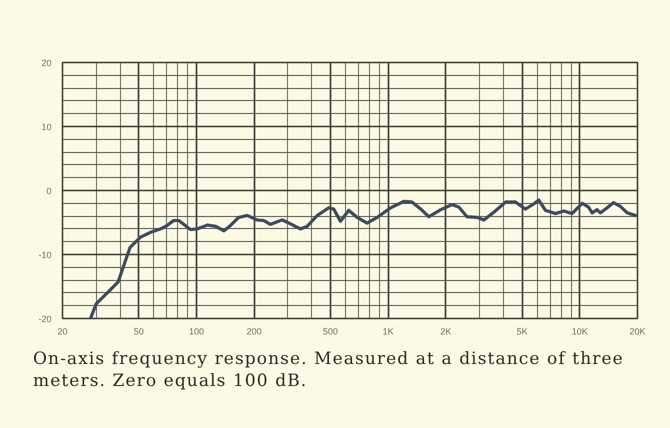 The width and height of the screenshot is (670, 428). What do you see at coordinates (45, 255) in the screenshot?
I see `y-tick-label: -10` at bounding box center [45, 255].